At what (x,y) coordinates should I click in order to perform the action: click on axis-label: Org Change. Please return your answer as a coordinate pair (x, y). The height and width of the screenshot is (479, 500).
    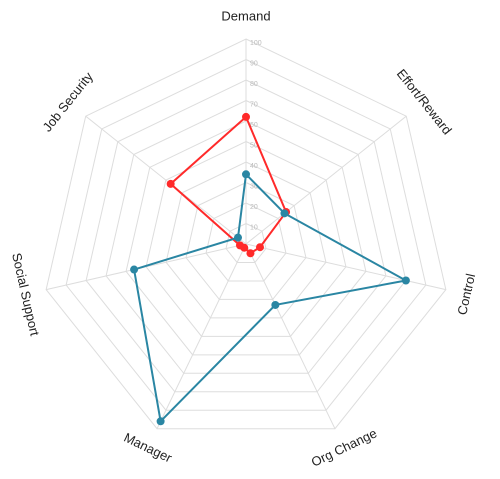
    Looking at the image, I should click on (344, 447).